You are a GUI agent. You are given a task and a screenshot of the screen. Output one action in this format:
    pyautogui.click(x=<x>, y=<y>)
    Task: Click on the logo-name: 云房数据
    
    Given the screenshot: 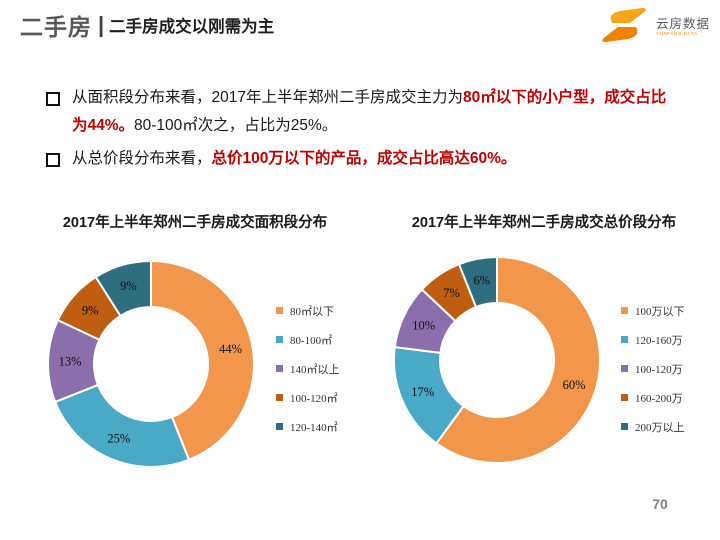 What is the action you would take?
    pyautogui.click(x=683, y=23)
    